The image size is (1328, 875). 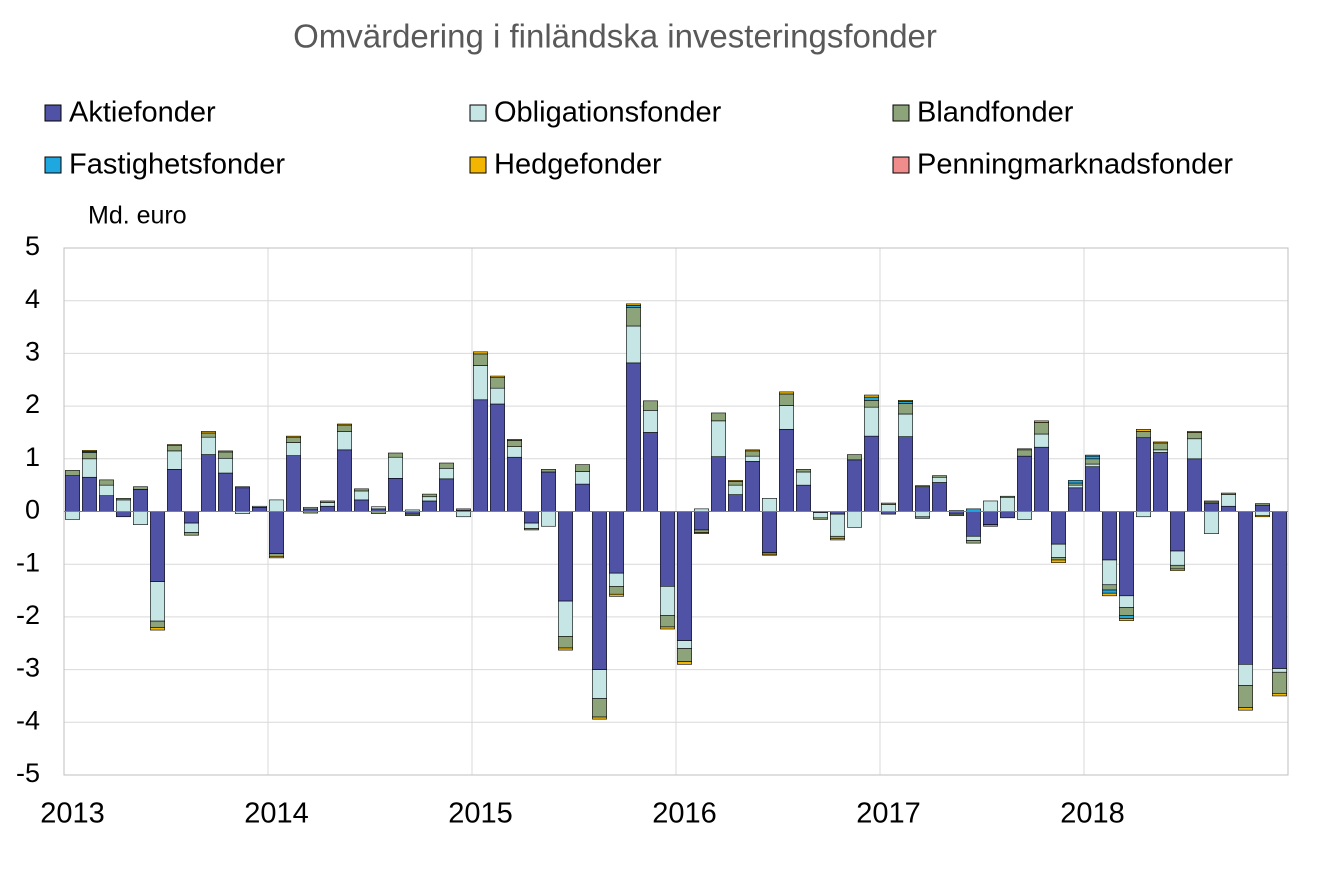 I want to click on y-tick-label: -4, so click(x=28, y=720).